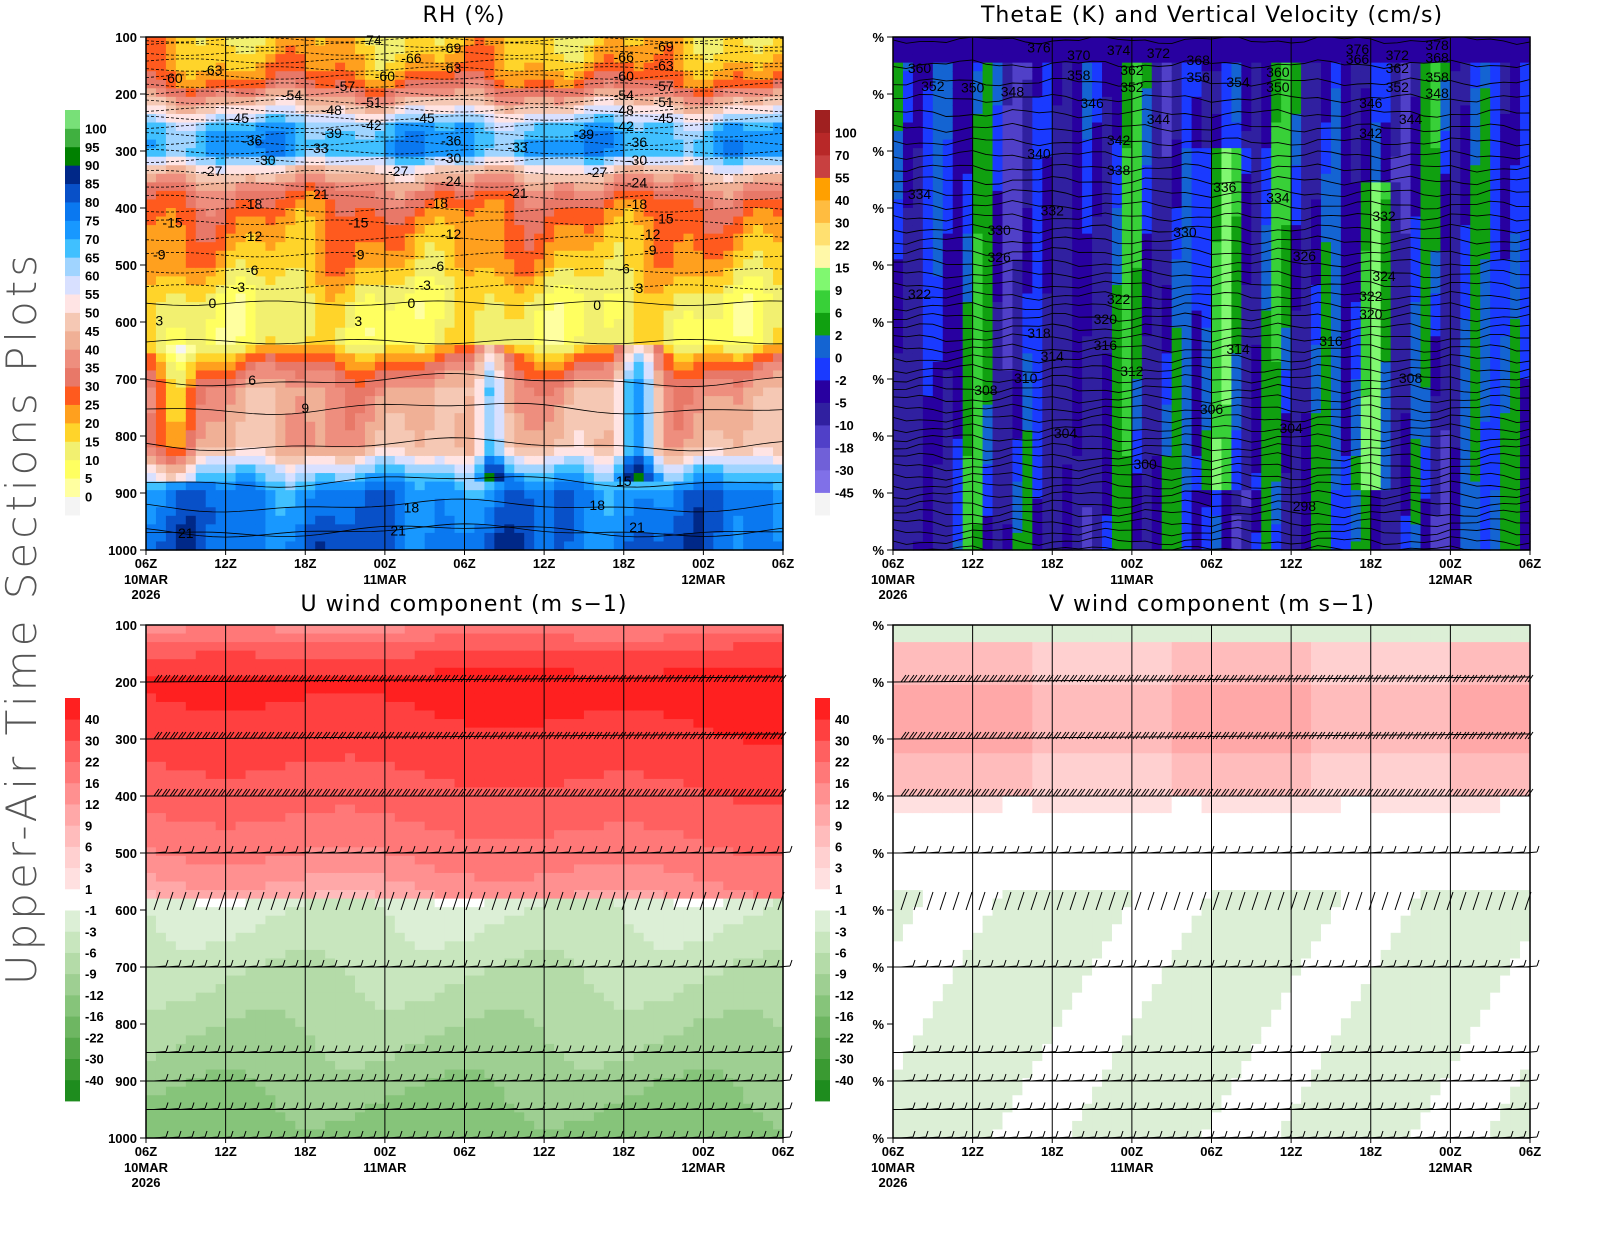  Describe the element at coordinates (252, 141) in the screenshot. I see `contour-label: -36` at that location.